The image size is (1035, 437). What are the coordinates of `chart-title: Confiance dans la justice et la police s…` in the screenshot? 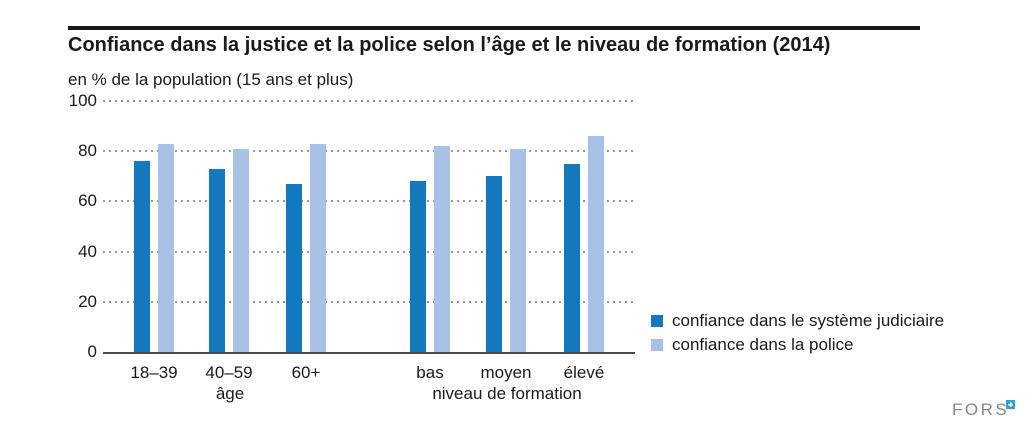 It's located at (449, 45).